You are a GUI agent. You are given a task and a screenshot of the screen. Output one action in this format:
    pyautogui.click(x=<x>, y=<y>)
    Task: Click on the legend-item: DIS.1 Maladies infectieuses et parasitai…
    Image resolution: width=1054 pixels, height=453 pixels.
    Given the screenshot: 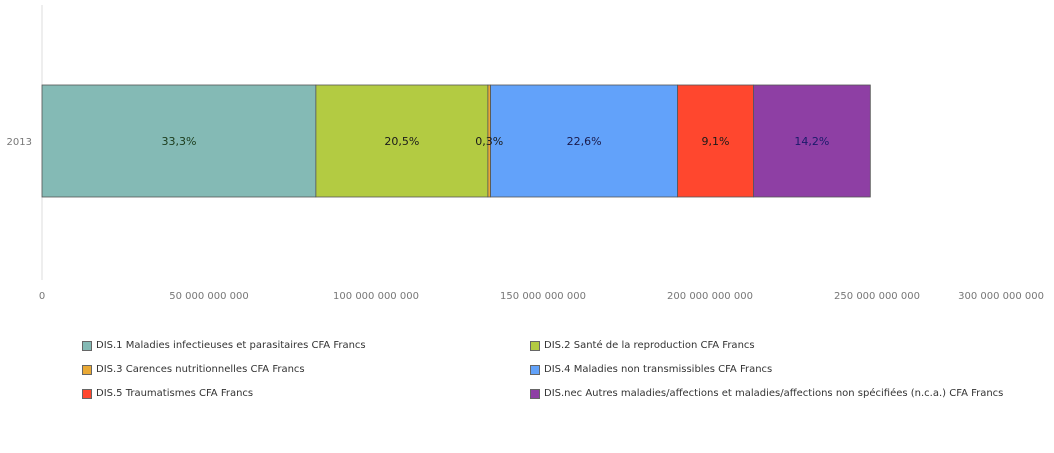 What is the action you would take?
    pyautogui.click(x=224, y=345)
    